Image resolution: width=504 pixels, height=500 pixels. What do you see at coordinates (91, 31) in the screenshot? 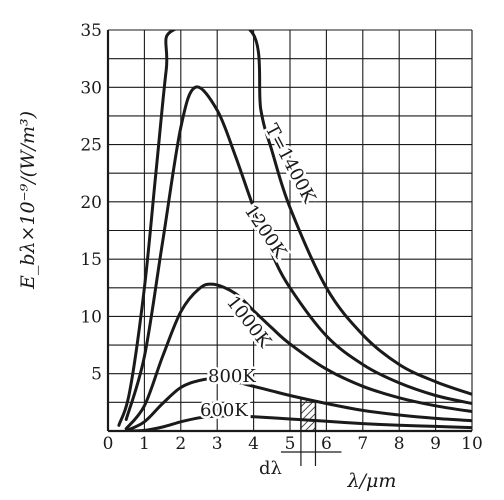
I see `y-tick-label: 35` at bounding box center [91, 31].